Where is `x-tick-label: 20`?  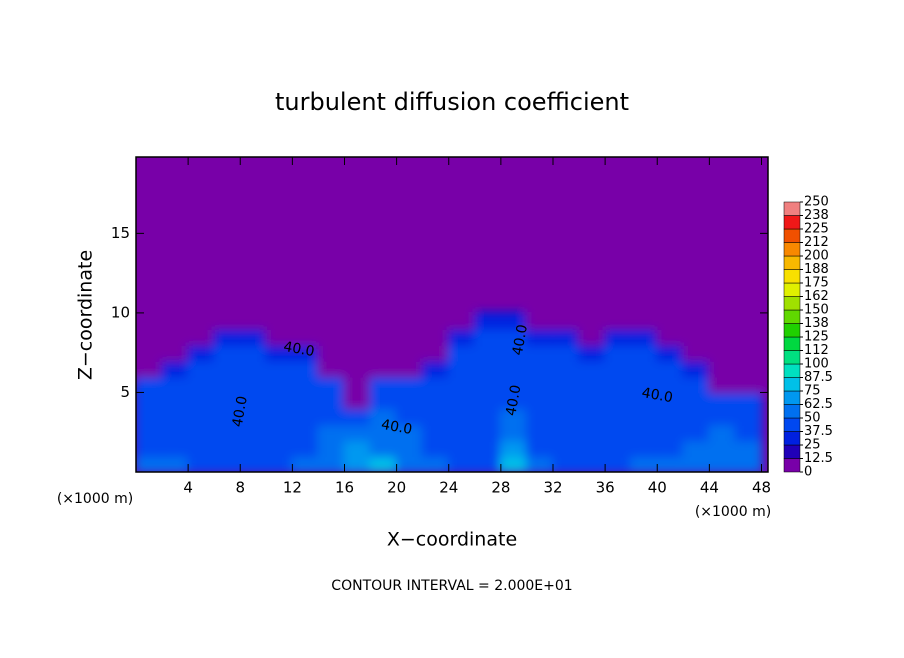
x-tick-label: 20 is located at coordinates (396, 488).